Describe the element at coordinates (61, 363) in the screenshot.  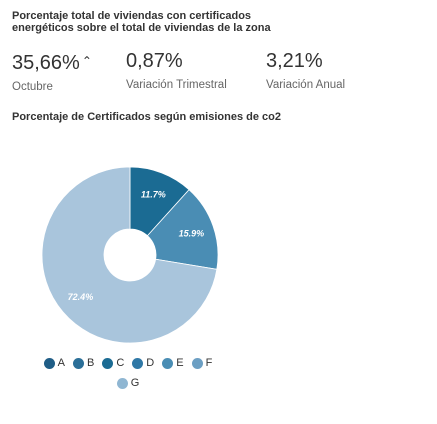
I see `legend-label: A` at that location.